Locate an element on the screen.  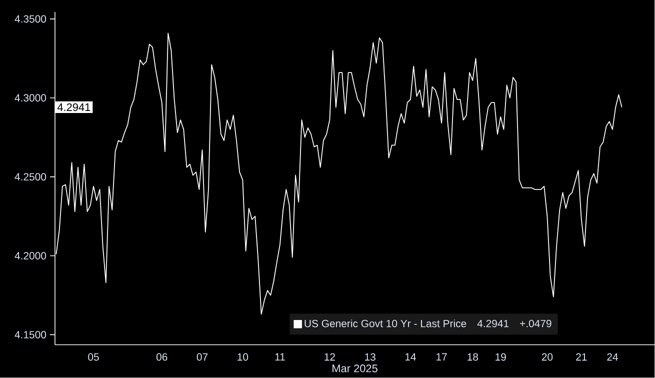
x-tick-label: 24 is located at coordinates (612, 357).